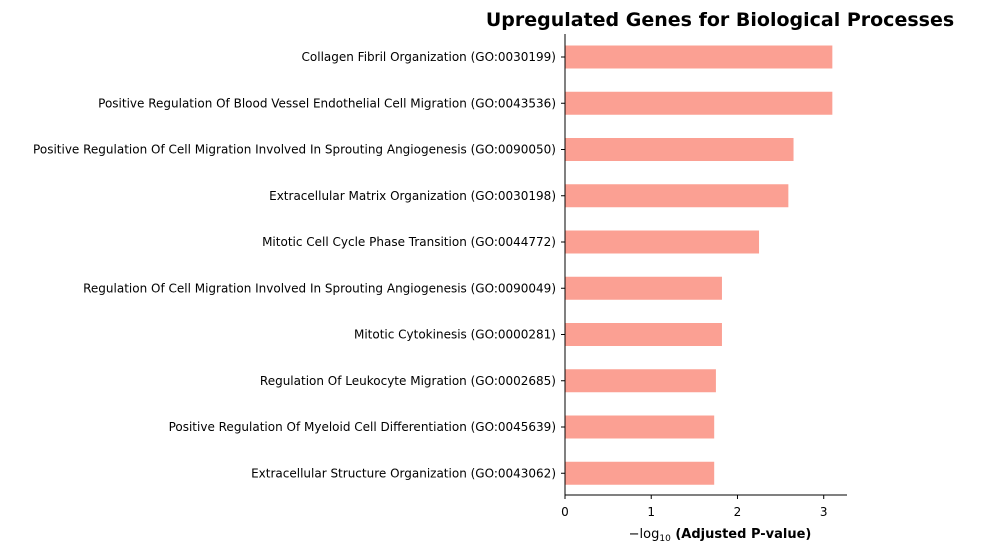 Image resolution: width=988 pixels, height=552 pixels. What do you see at coordinates (644, 534) in the screenshot?
I see `x-axis-label-prefix: −log` at bounding box center [644, 534].